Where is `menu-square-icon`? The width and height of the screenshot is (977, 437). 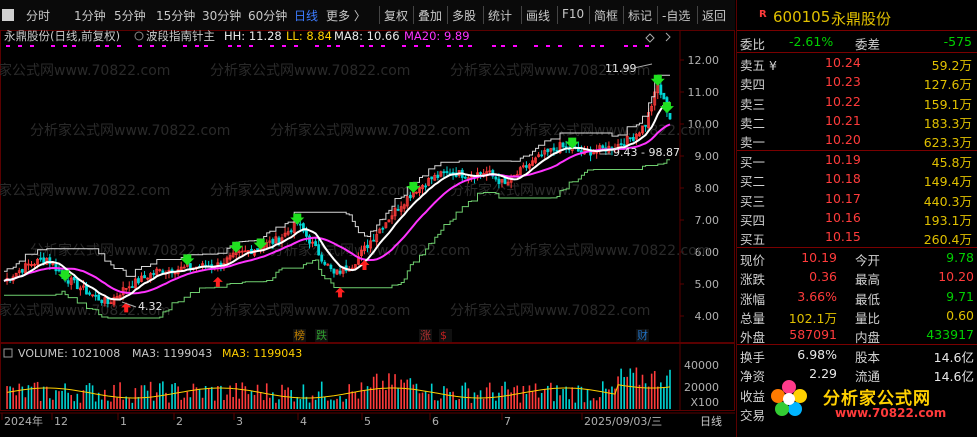
menu-square-icon is located at coordinates (8, 15).